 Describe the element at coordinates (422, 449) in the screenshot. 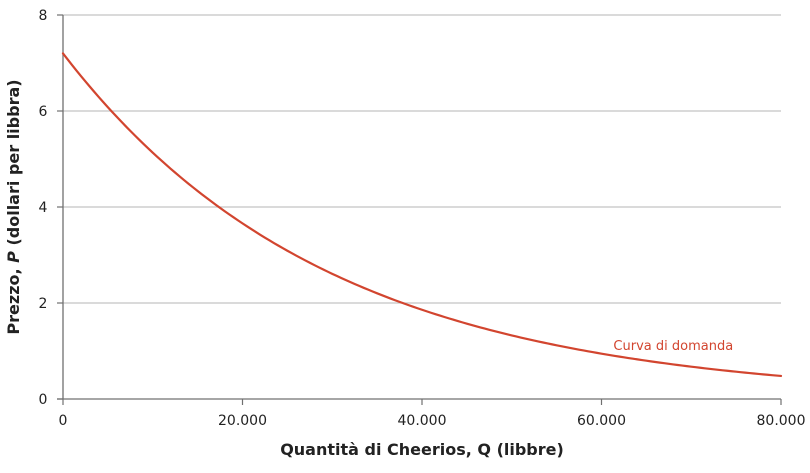

I see `x-axis-title: Quantità di Cheerios, Q (libbre)` at that location.